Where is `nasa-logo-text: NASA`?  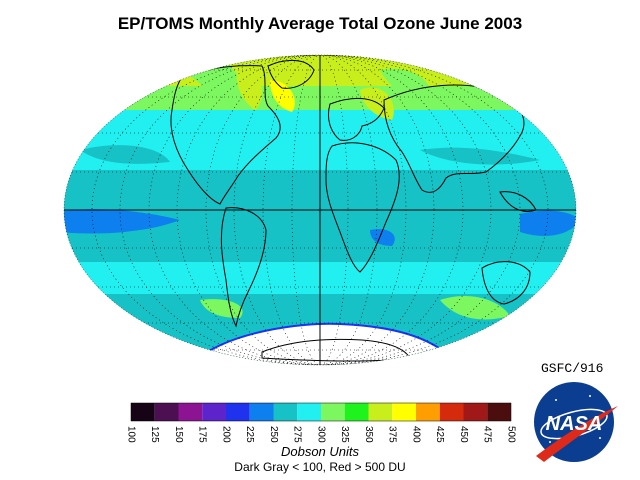 nasa-logo-text: NASA is located at coordinates (574, 424).